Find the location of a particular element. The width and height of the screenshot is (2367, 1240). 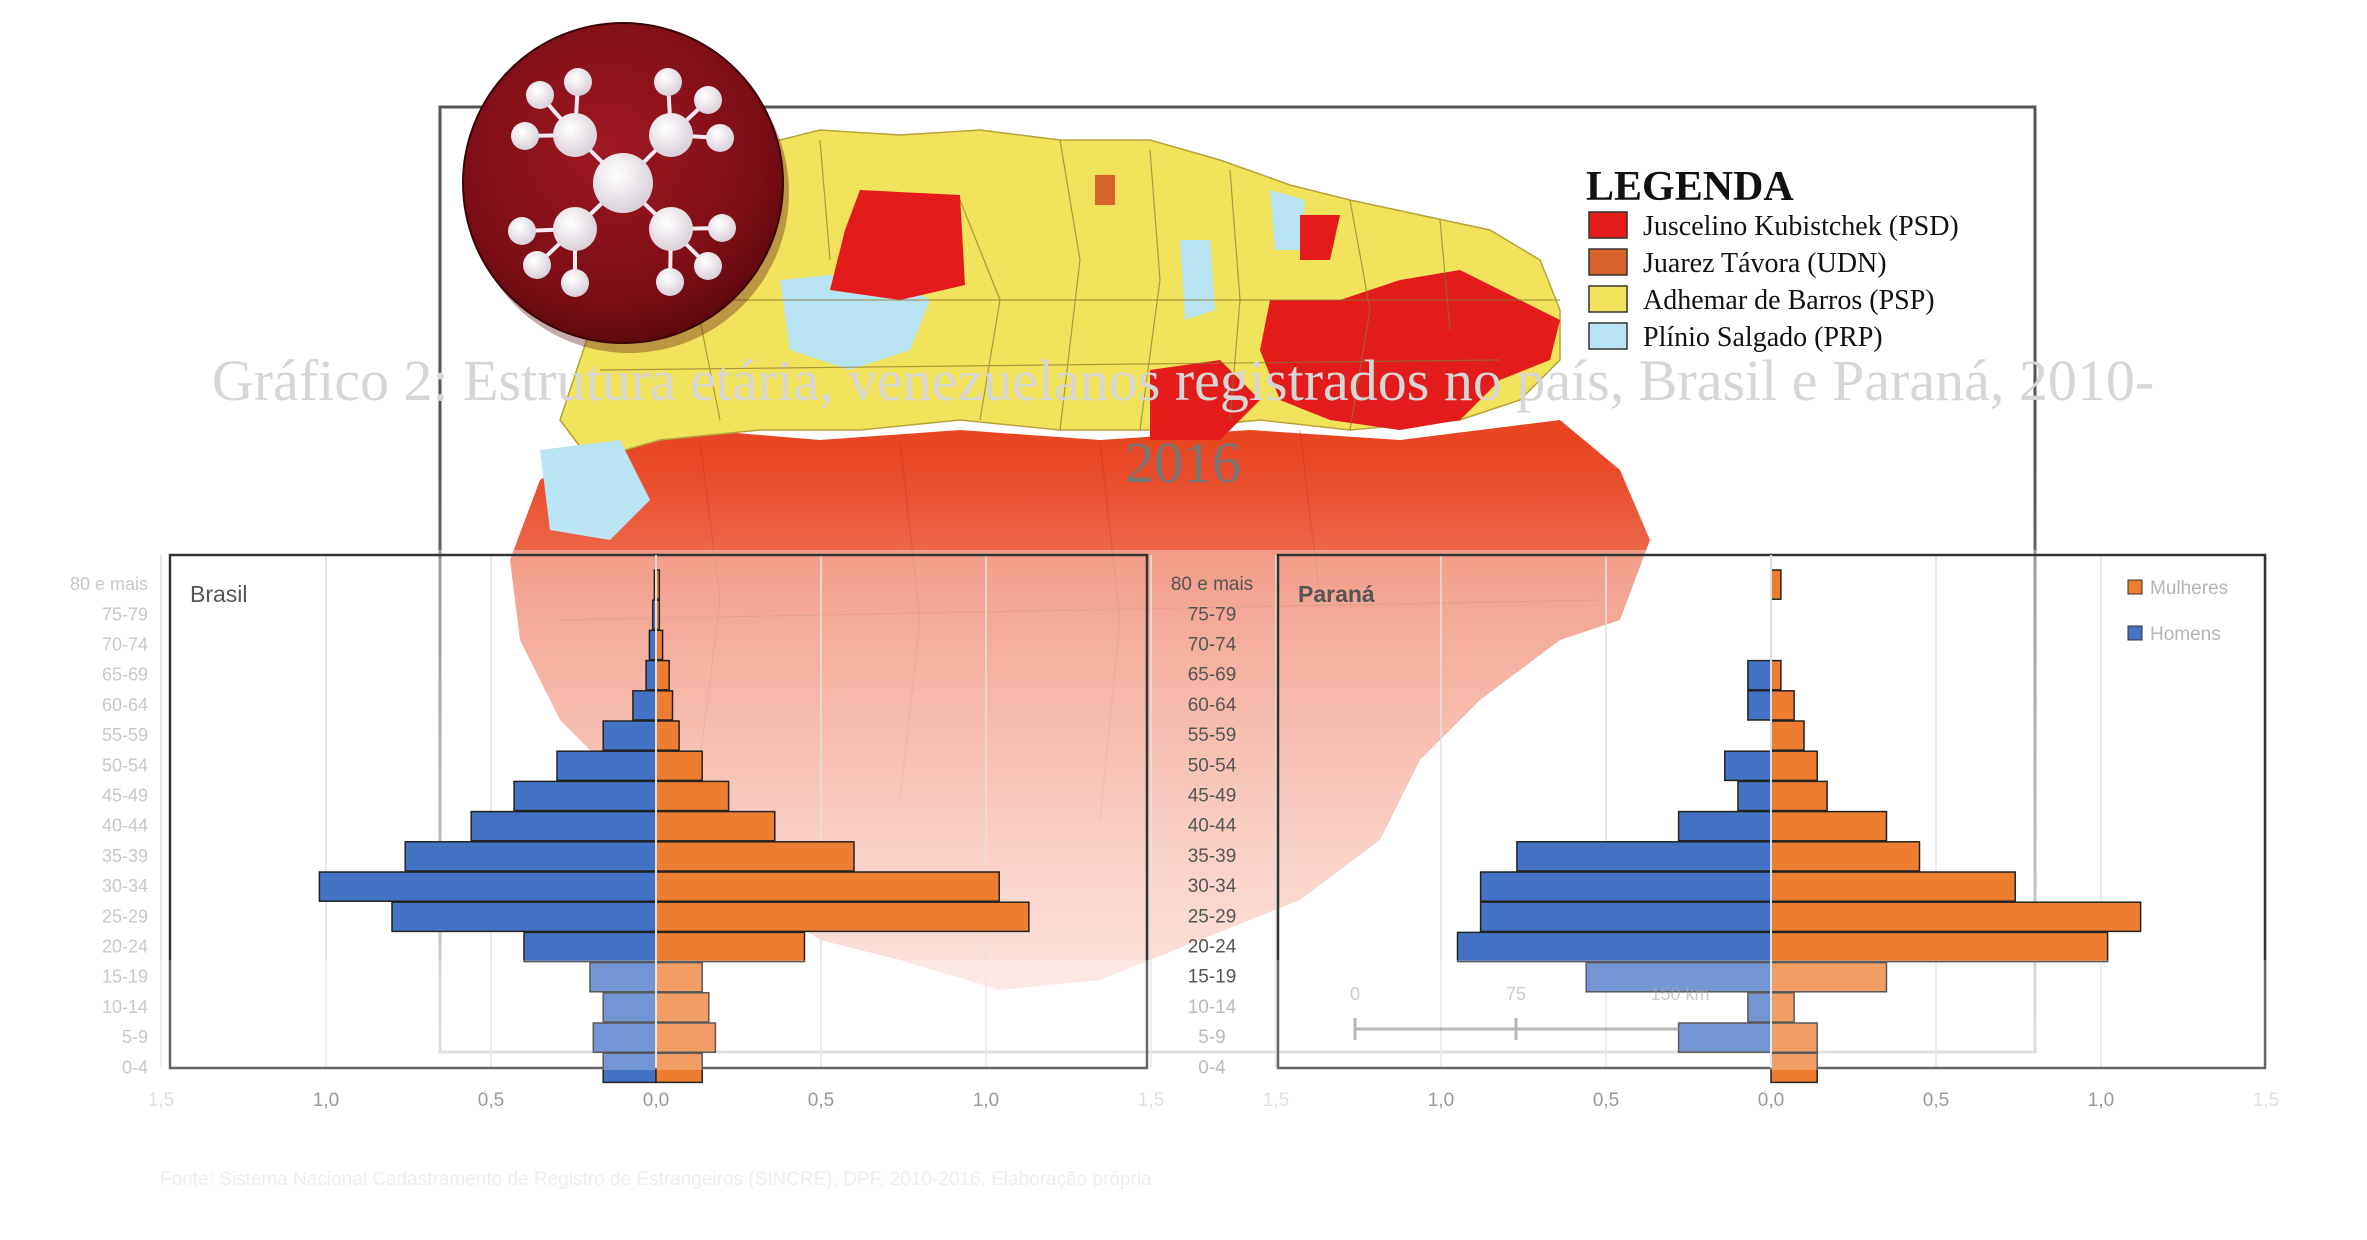

y-label-left: 15-19 is located at coordinates (125, 977).